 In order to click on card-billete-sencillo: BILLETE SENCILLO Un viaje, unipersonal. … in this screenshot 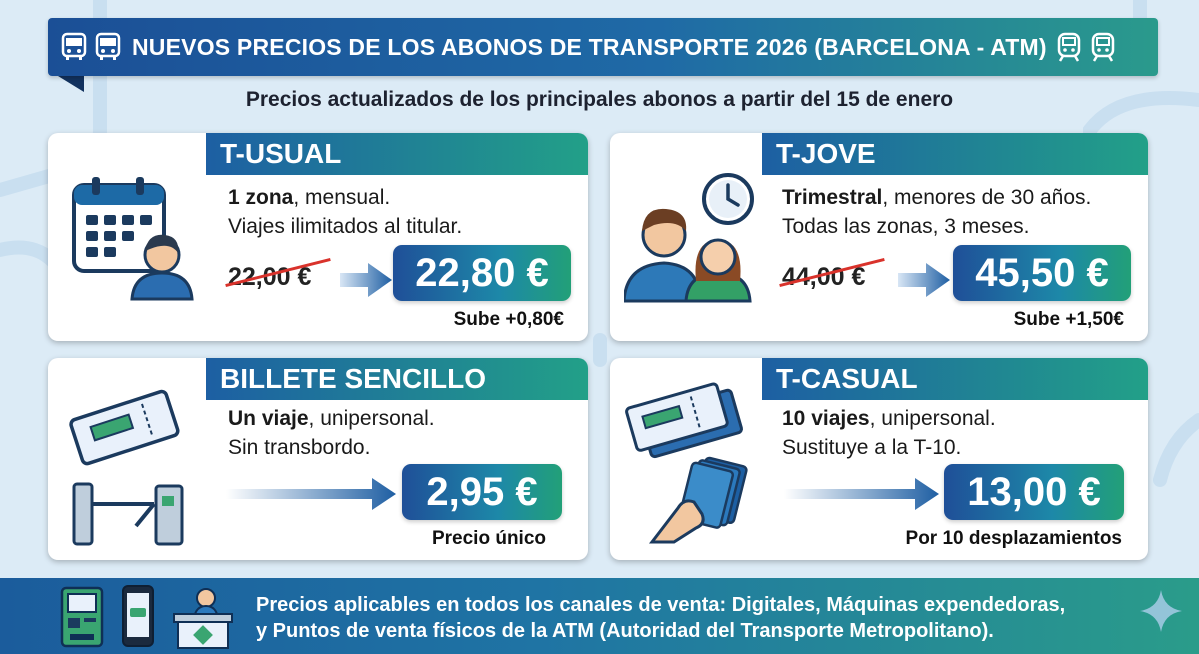, I will do `click(318, 459)`.